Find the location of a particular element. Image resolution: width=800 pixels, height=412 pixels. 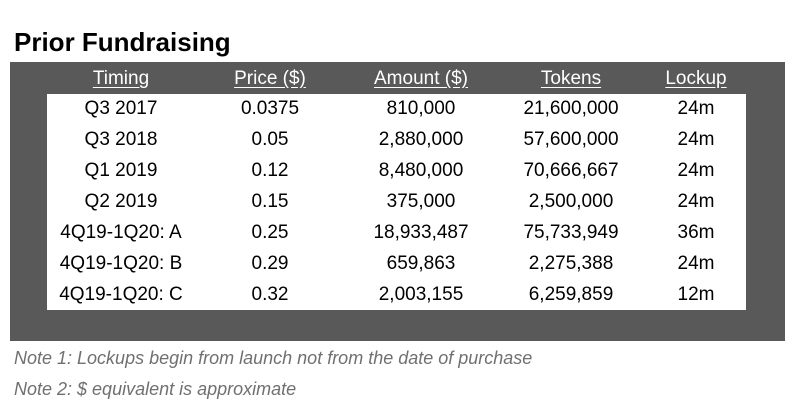

table-row: 4Q19-1Q20: B 0.29 659,863 2,275,388 24m is located at coordinates (396, 264).